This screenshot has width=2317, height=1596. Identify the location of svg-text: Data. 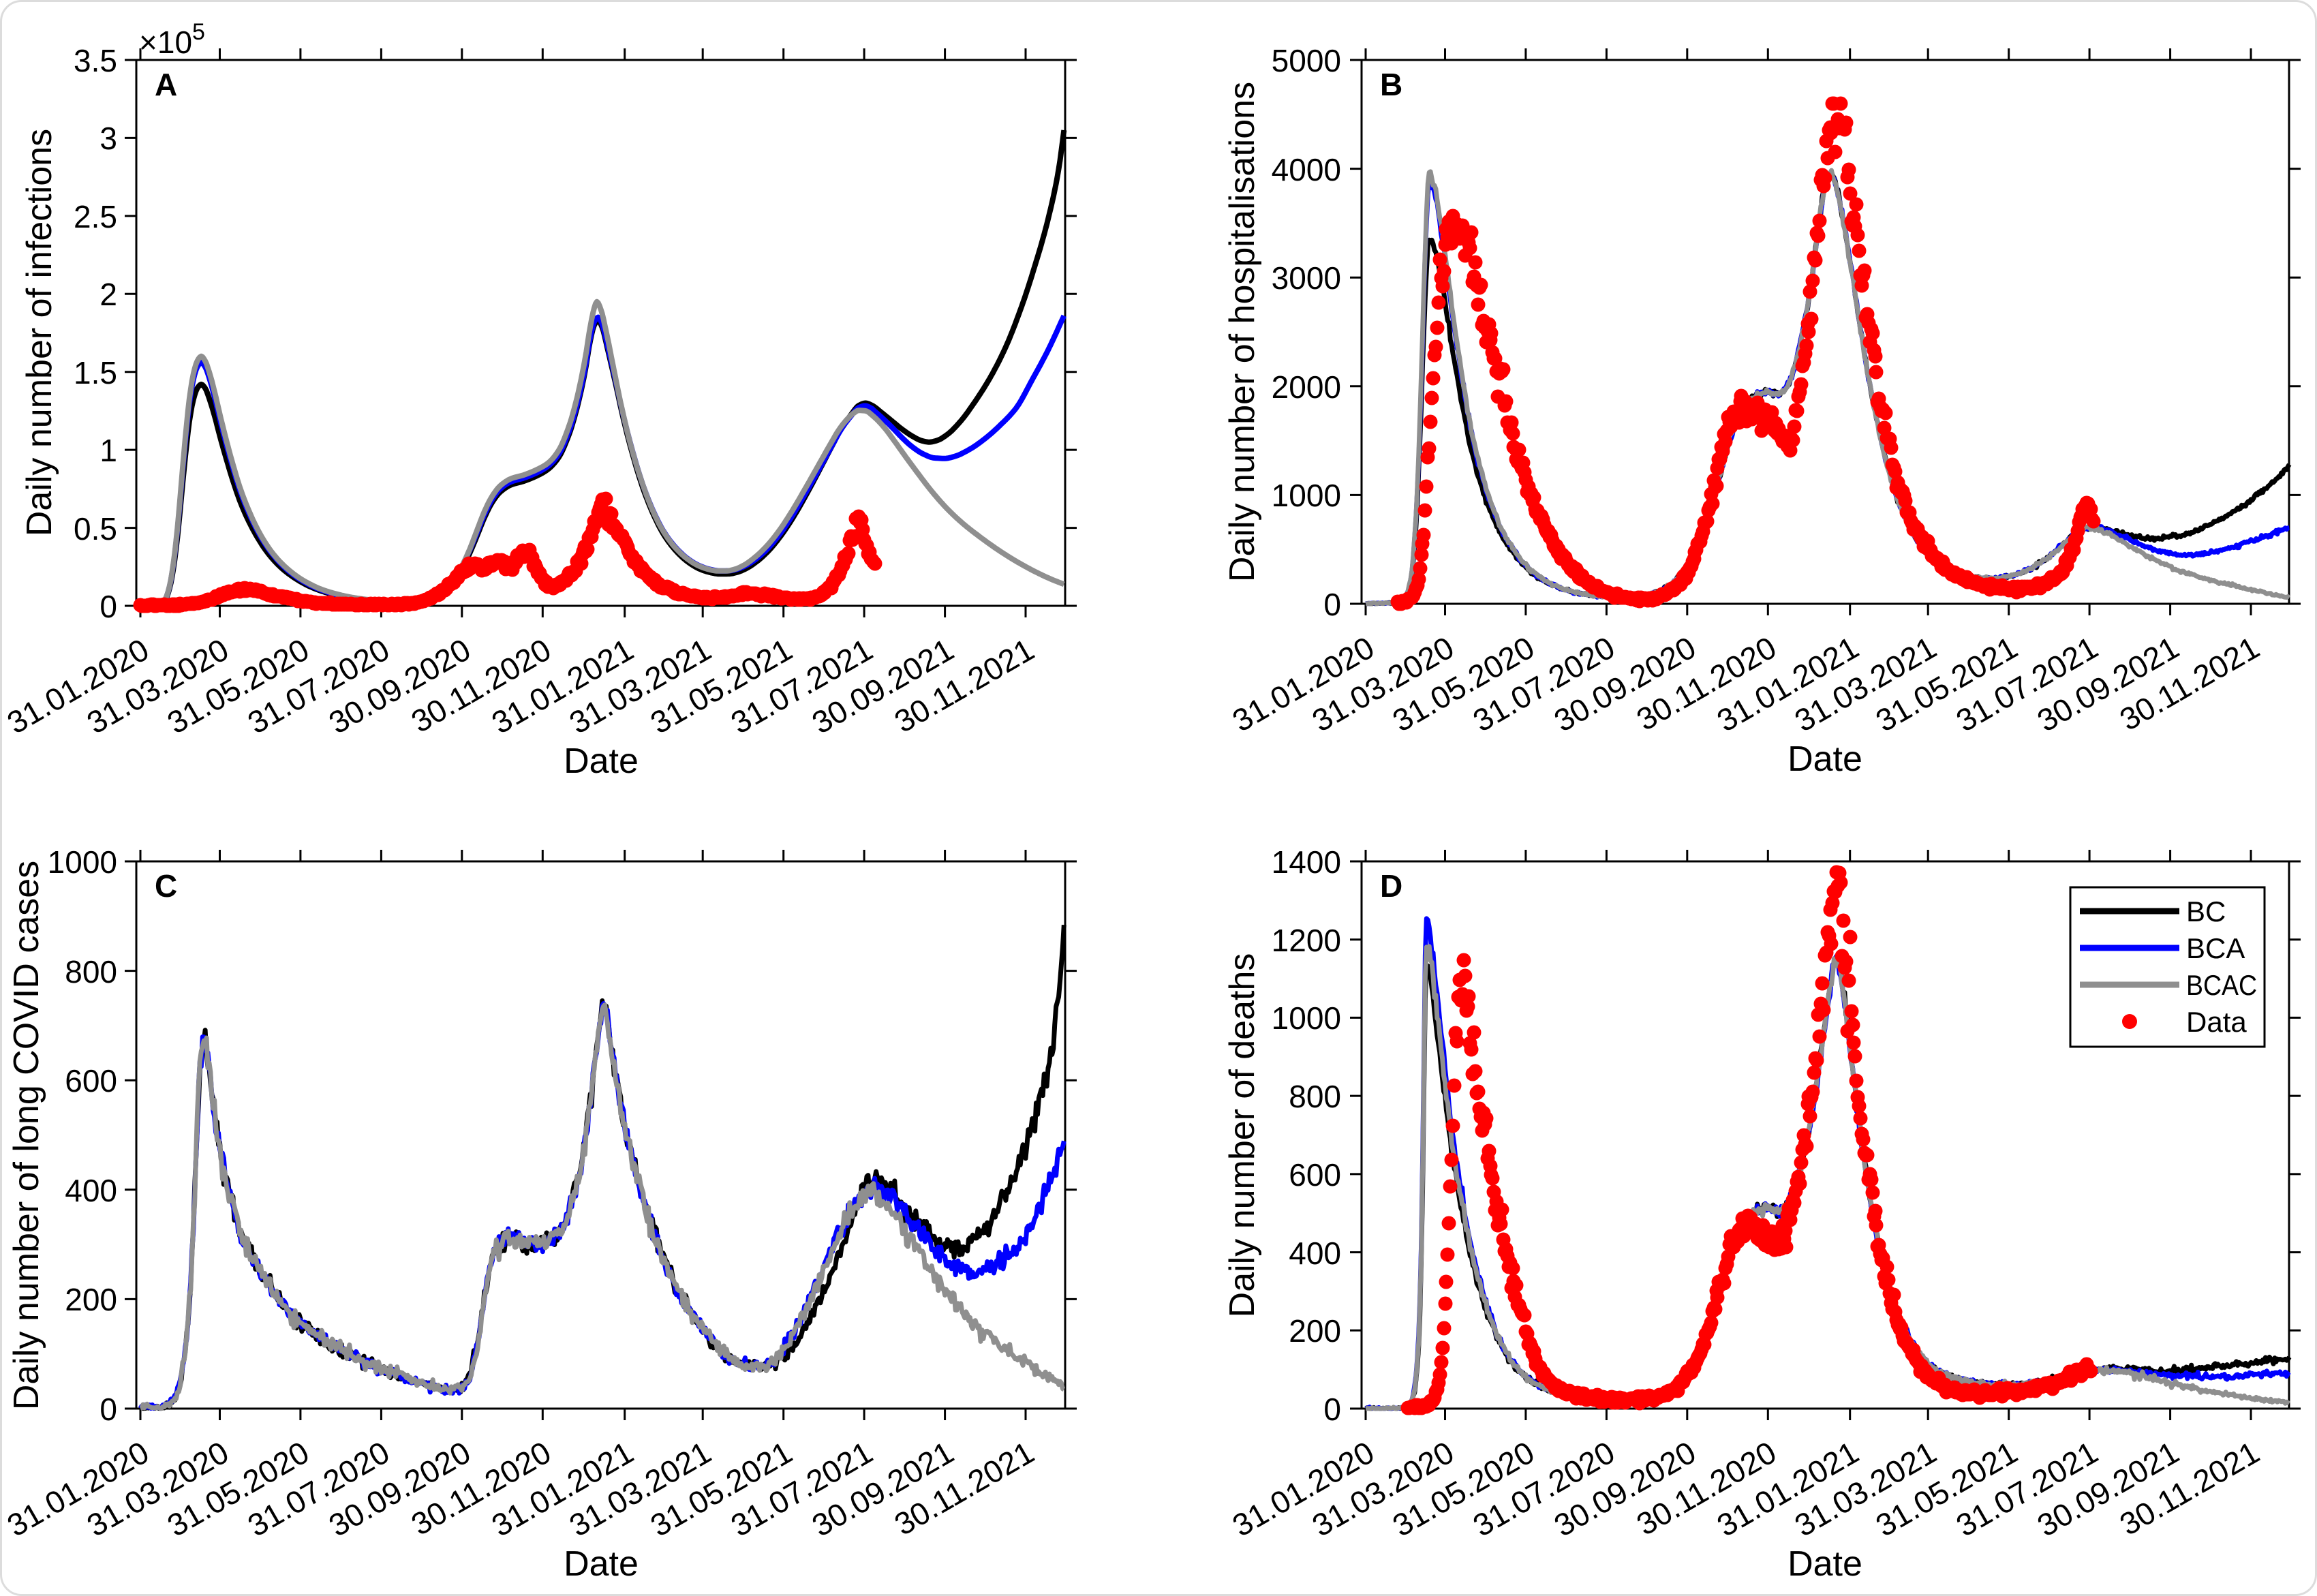
(2216, 1022).